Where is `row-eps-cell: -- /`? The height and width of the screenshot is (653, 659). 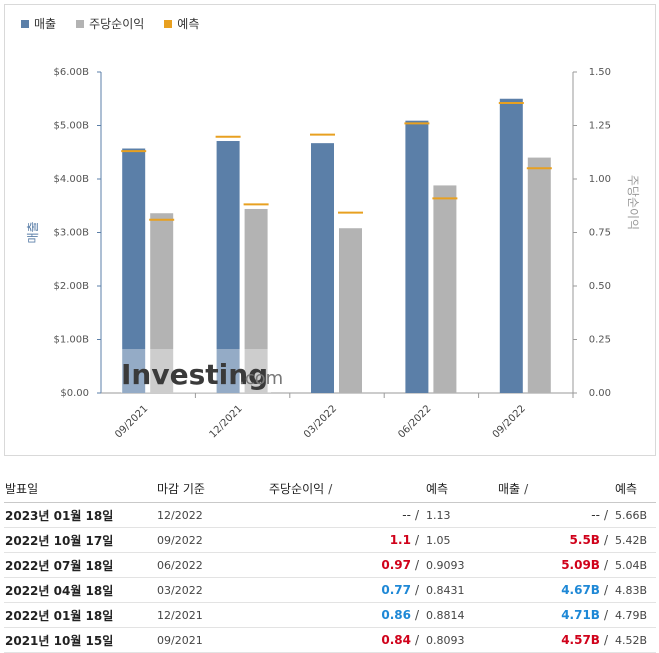 row-eps-cell: -- / is located at coordinates (344, 515).